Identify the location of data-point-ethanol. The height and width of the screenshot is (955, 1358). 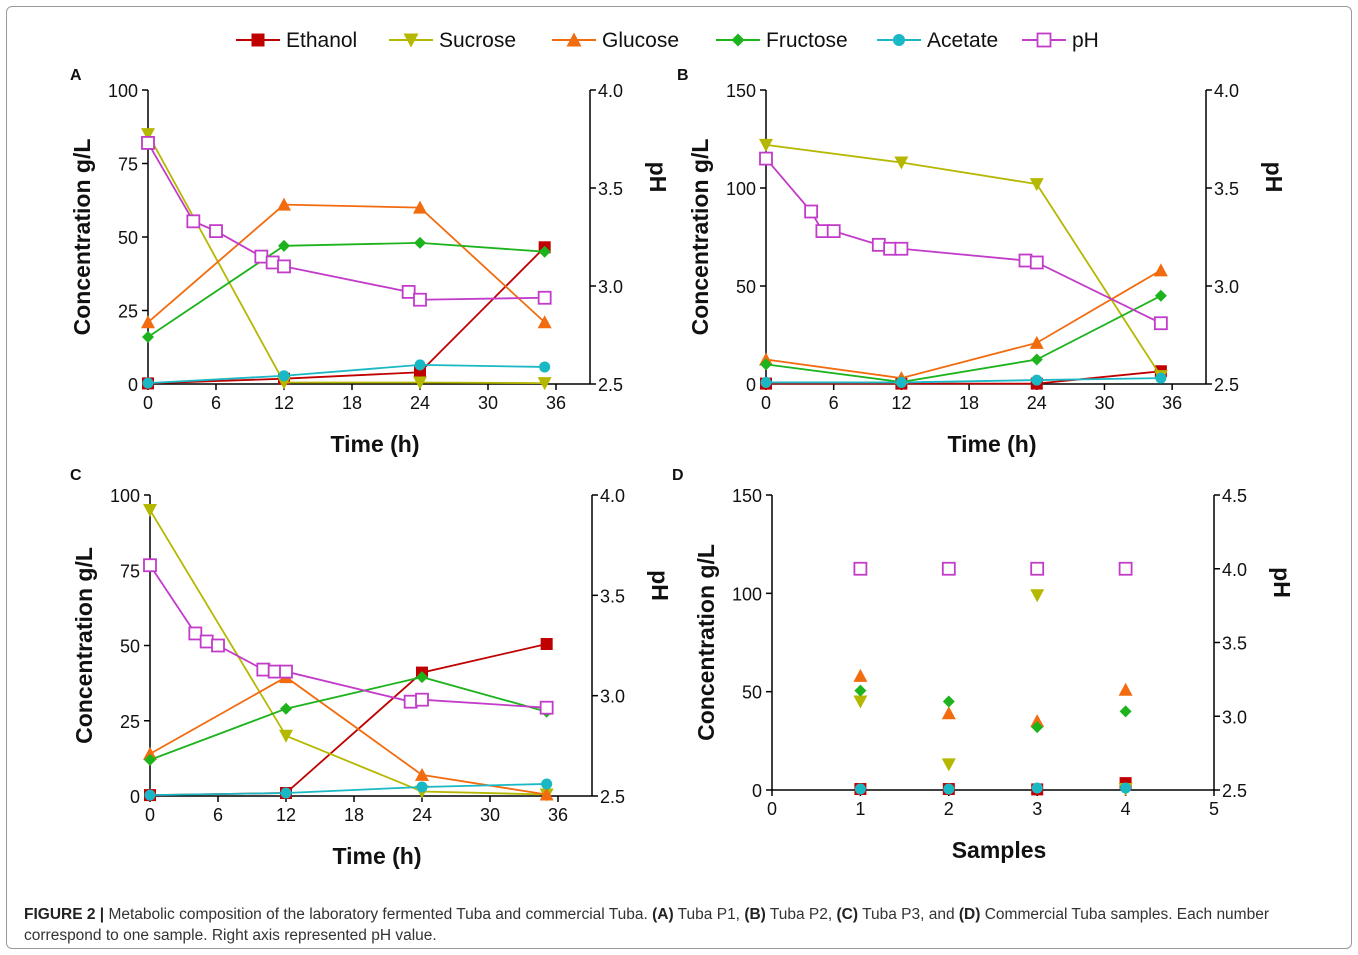
(546, 643).